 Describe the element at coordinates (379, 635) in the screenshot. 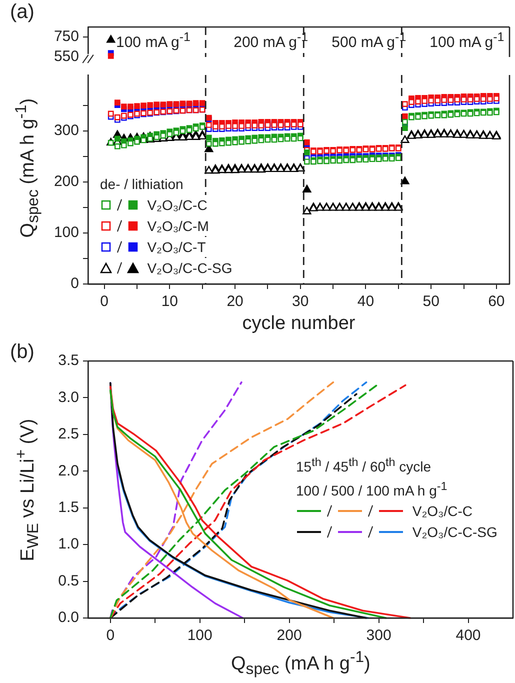

I see `x-tick-label: 300` at that location.